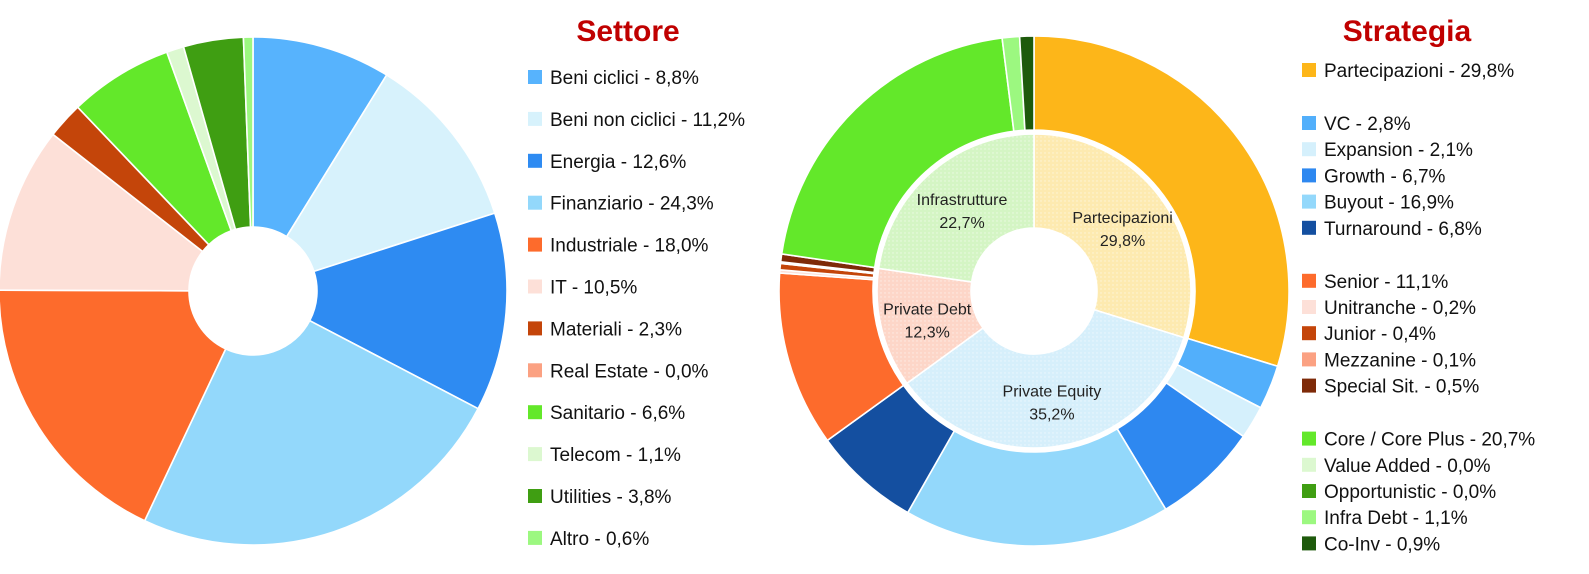  Describe the element at coordinates (927, 309) in the screenshot. I see `inner-label-private-debt: Private Debt` at that location.